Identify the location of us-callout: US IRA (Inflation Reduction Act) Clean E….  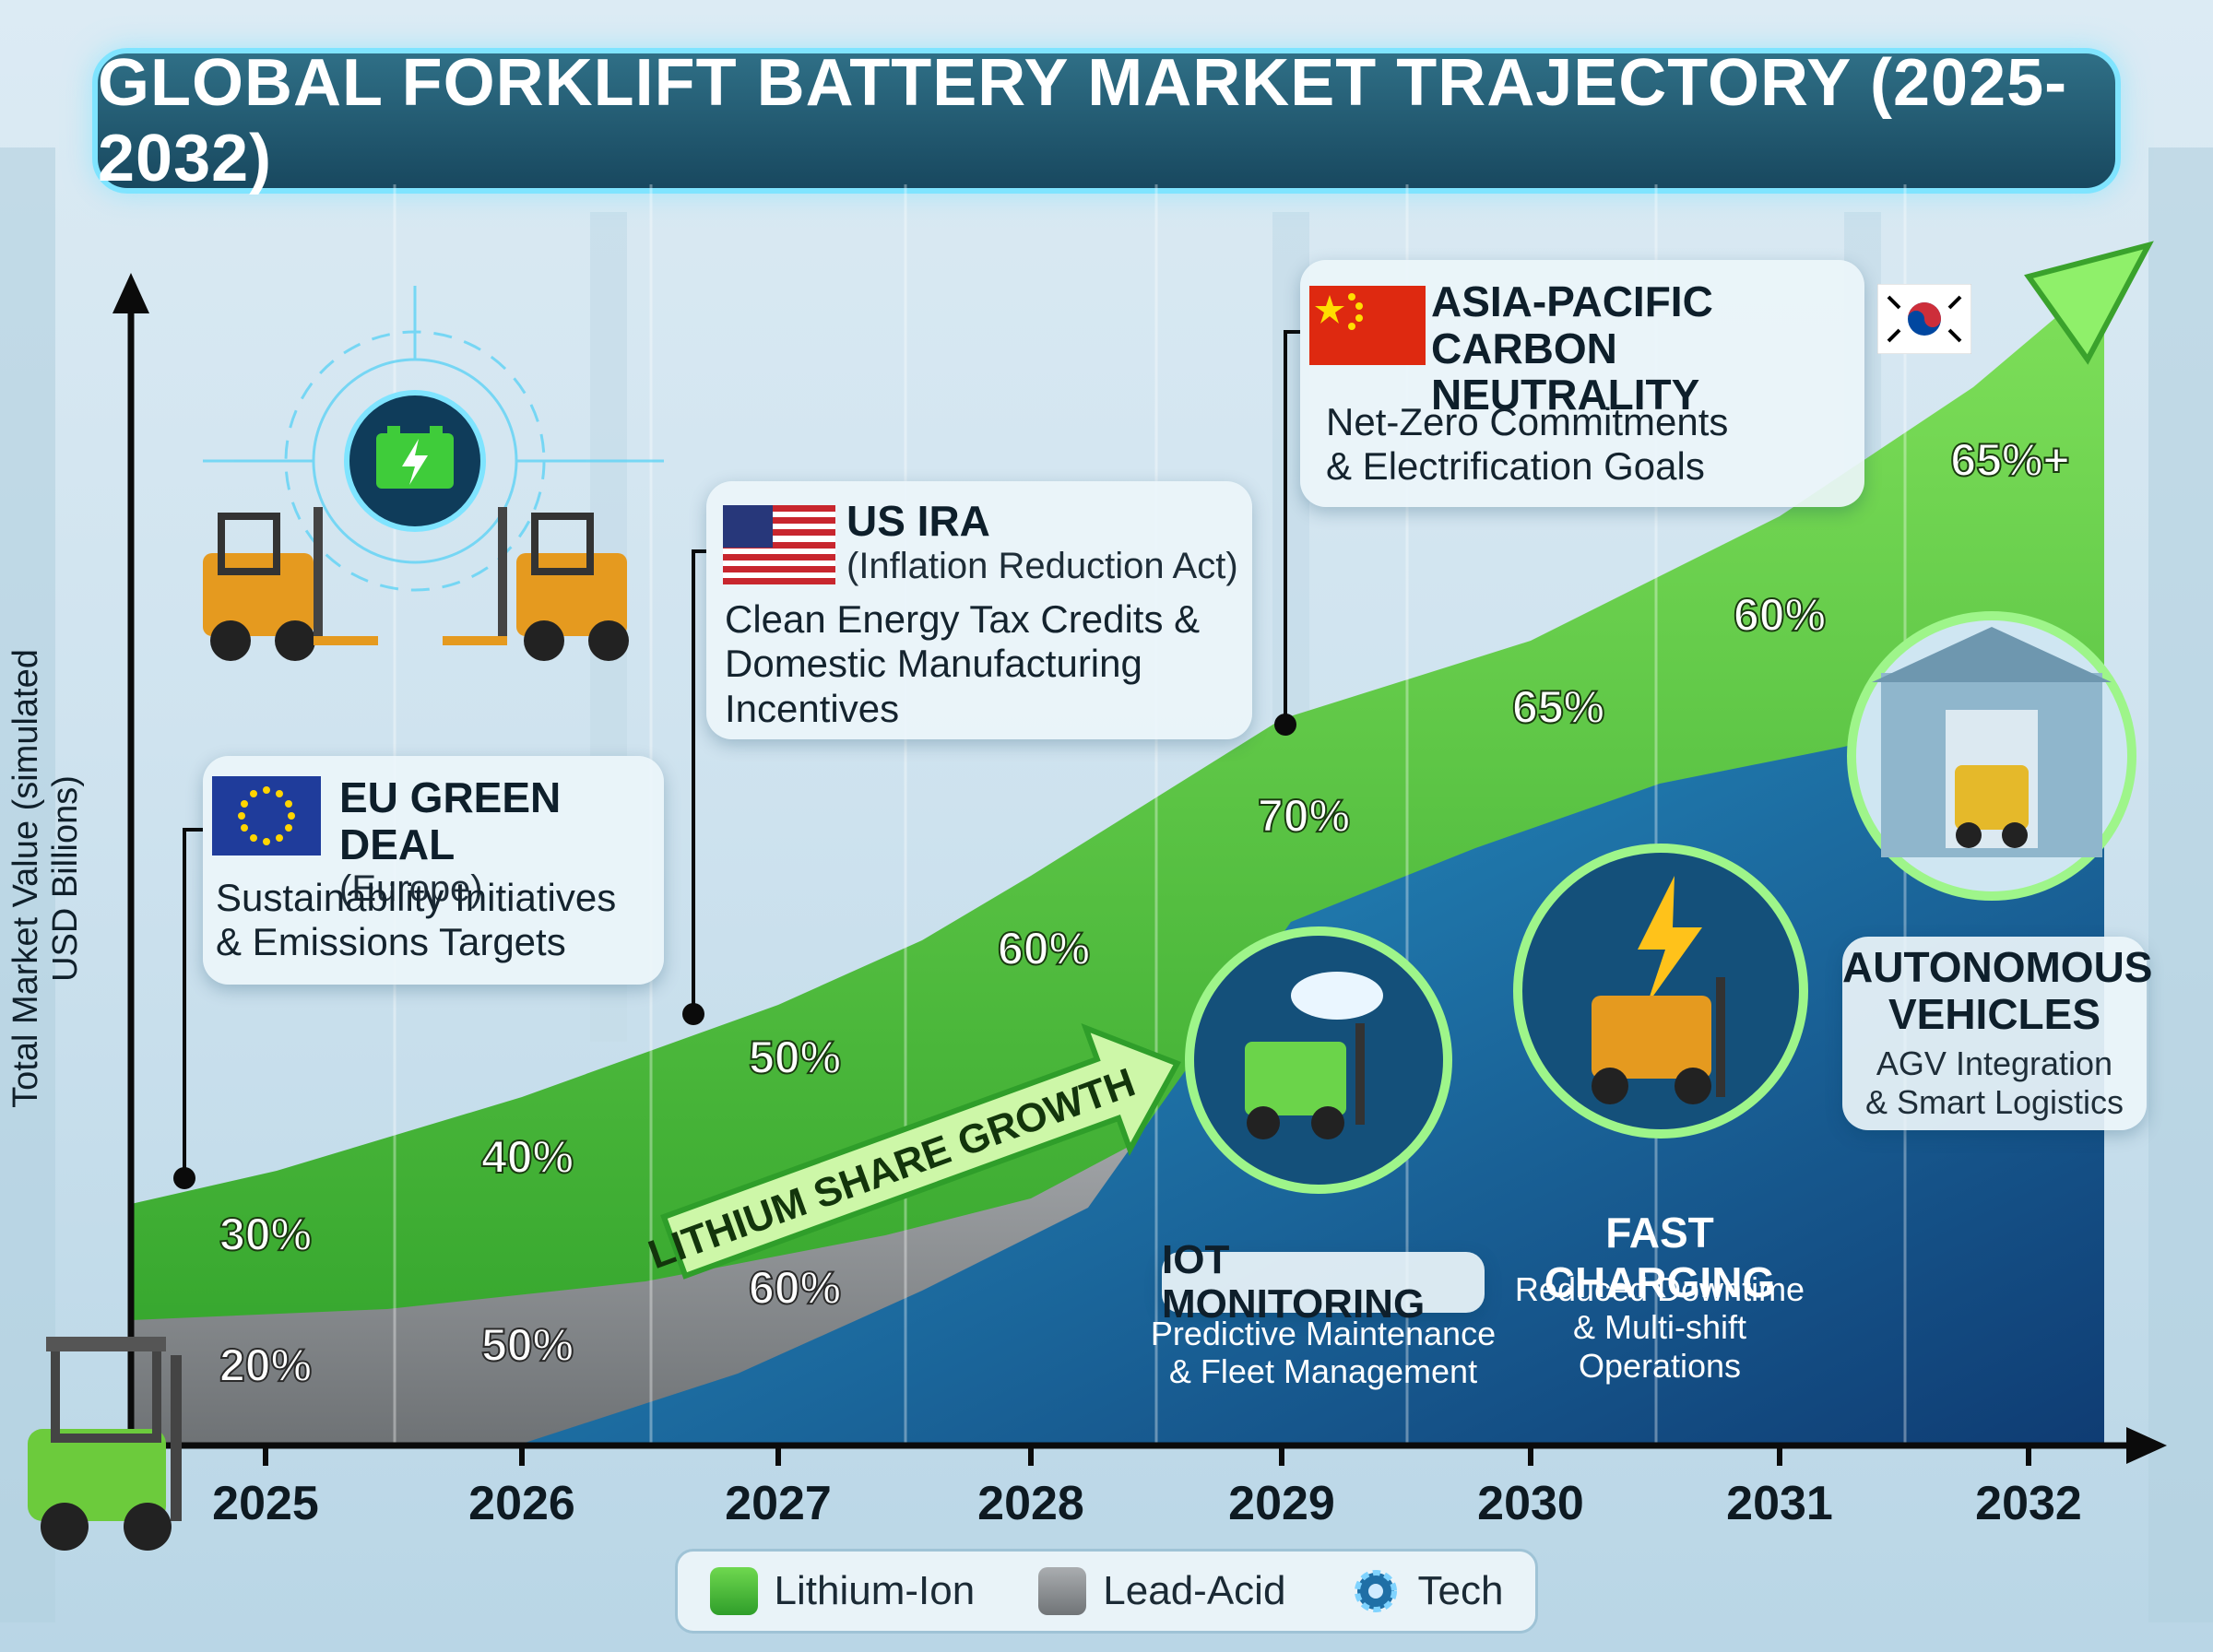
(979, 610).